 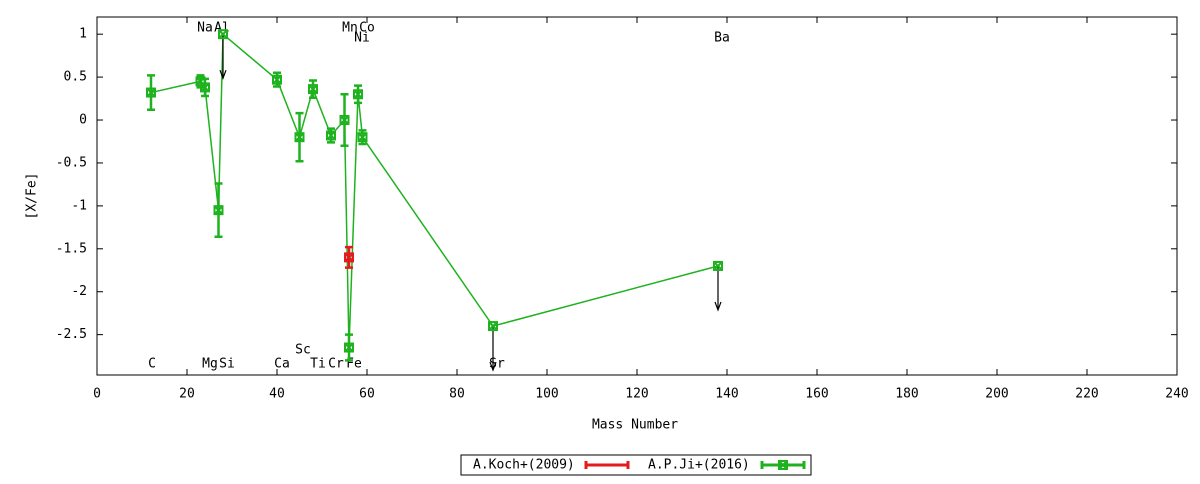 I want to click on x-axis-label: Mass Number, so click(x=635, y=425).